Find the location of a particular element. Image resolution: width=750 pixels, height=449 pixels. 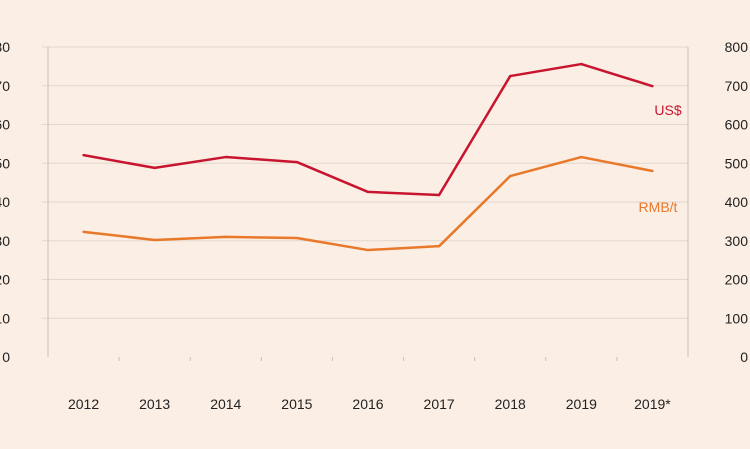

series-label-rmb: RMB/t is located at coordinates (658, 207).